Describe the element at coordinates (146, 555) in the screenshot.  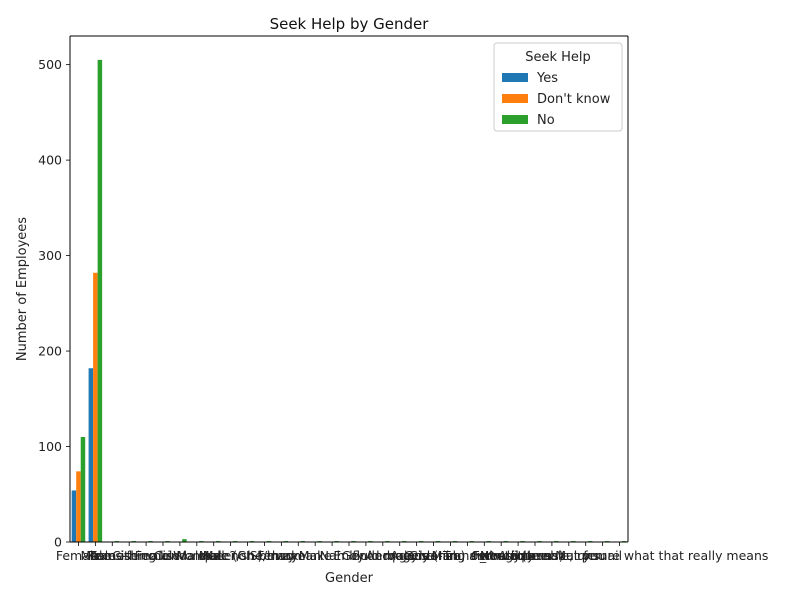
I see `x-tick-label: Cis Female` at that location.